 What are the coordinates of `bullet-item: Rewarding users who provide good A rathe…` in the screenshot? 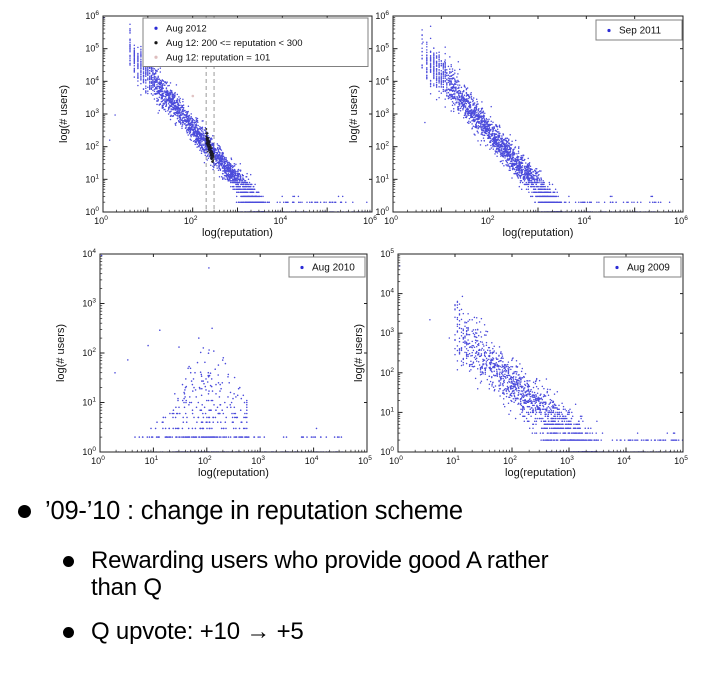 It's located at (306, 574).